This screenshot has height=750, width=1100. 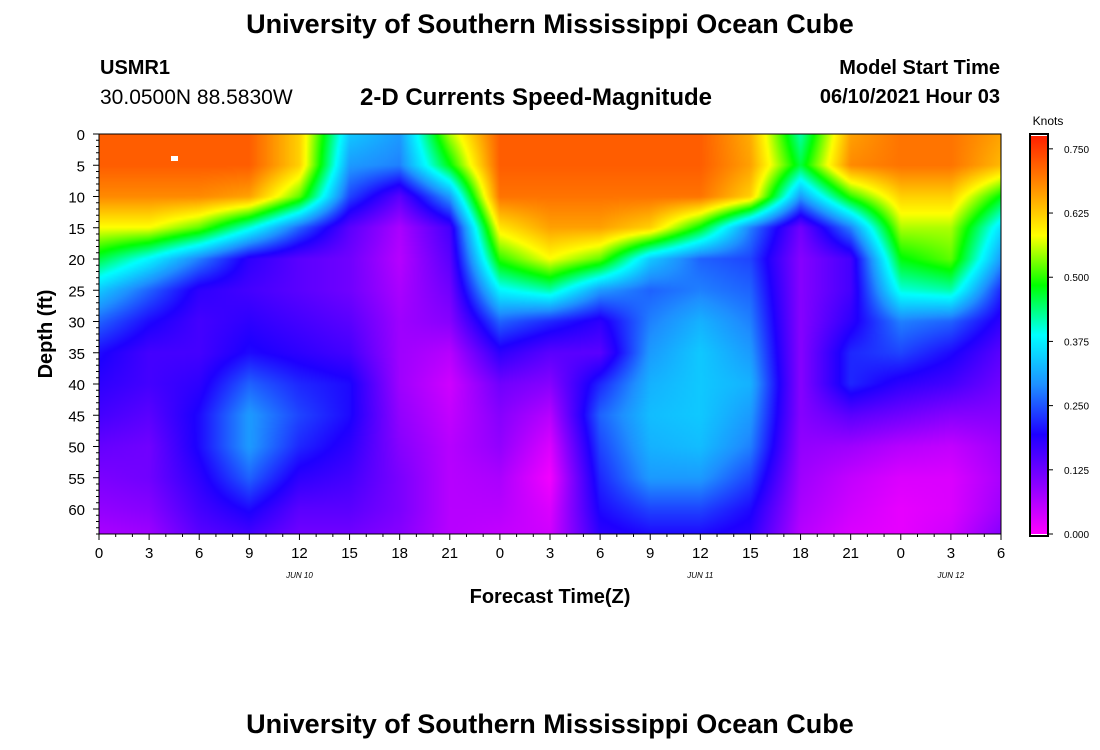 I want to click on y-tick-label: 55, so click(x=76, y=479).